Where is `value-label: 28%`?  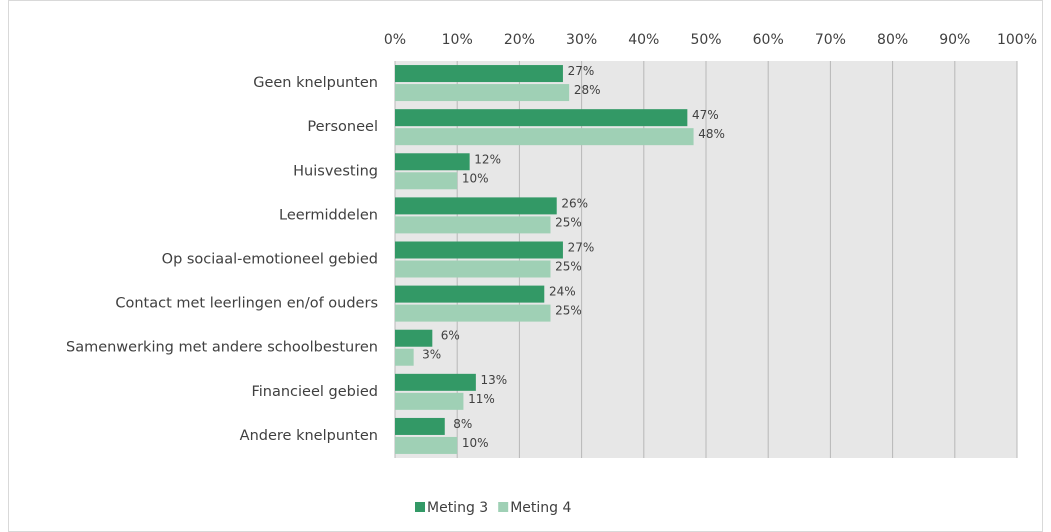
value-label: 28% is located at coordinates (587, 90).